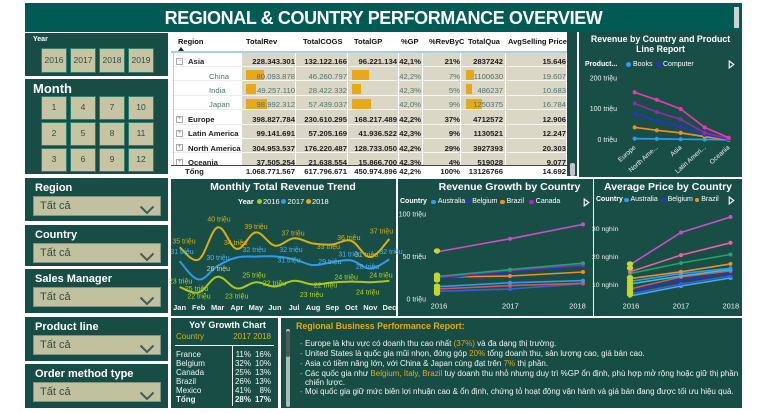 Image resolution: width=768 pixels, height=413 pixels. What do you see at coordinates (236, 307) in the screenshot?
I see `svg-text: Apr` at bounding box center [236, 307].